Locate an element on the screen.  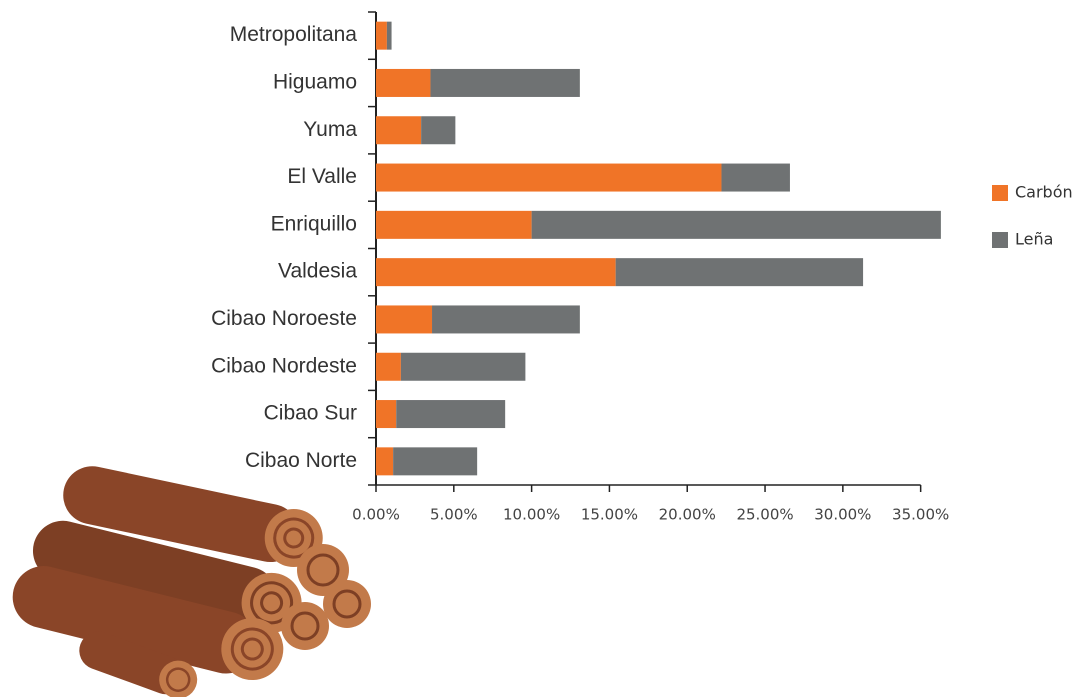
y-tick-label: Cibao Sur is located at coordinates (310, 413).